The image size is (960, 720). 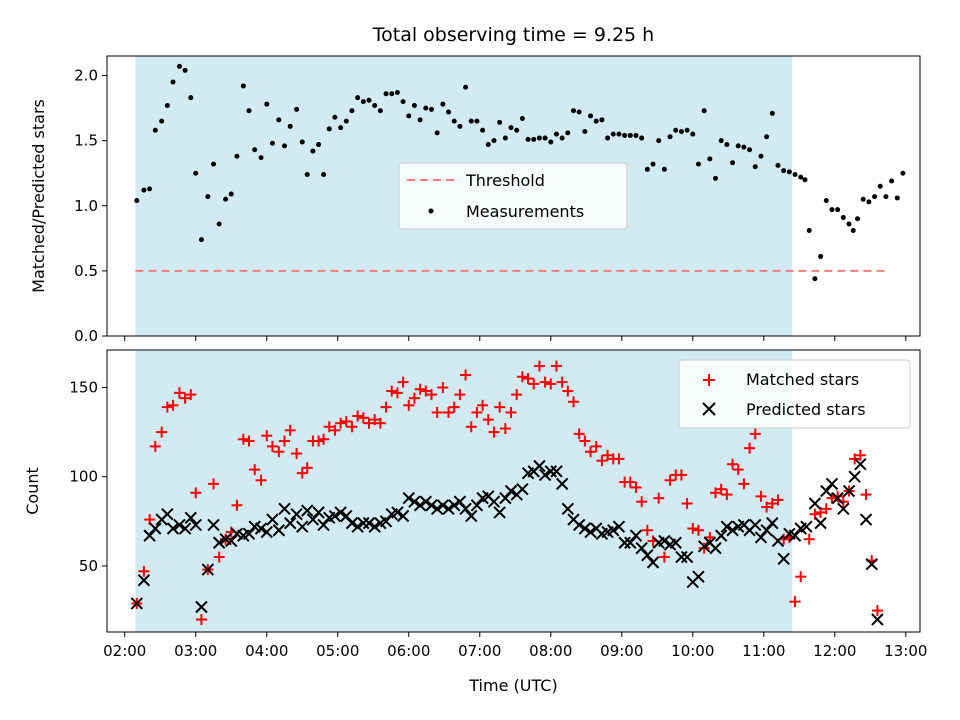 What do you see at coordinates (513, 196) in the screenshot?
I see `top-legend-box` at bounding box center [513, 196].